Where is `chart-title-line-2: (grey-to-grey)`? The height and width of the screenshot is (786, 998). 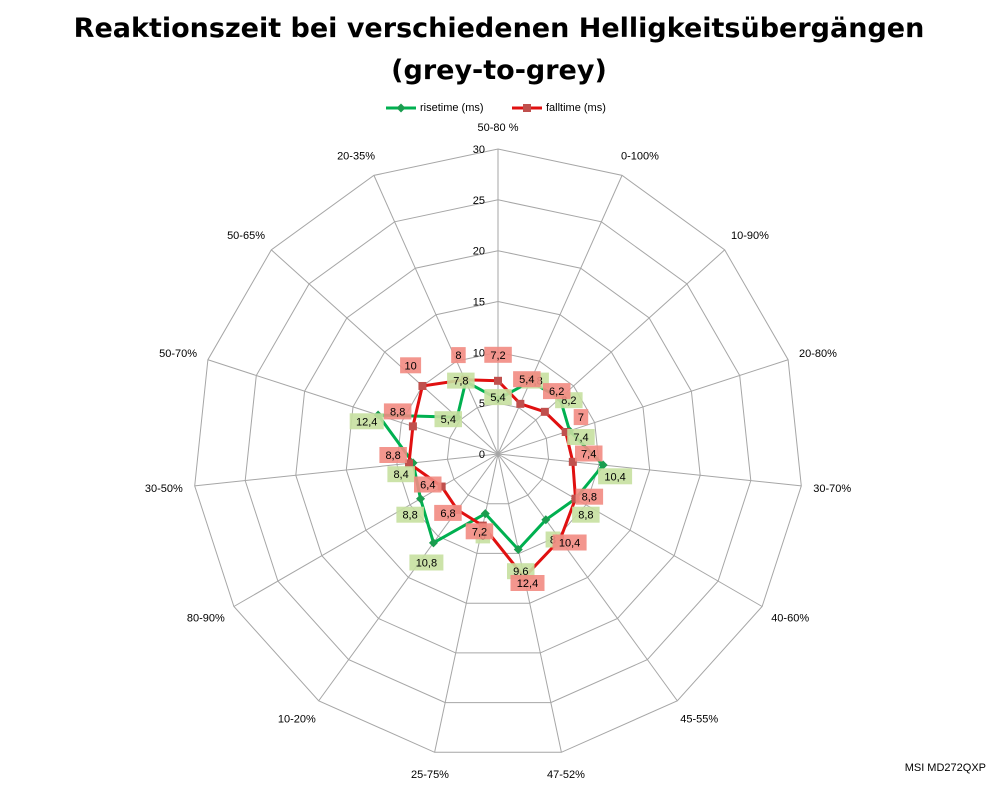
chart-title-line-2: (grey-to-grey) is located at coordinates (499, 70).